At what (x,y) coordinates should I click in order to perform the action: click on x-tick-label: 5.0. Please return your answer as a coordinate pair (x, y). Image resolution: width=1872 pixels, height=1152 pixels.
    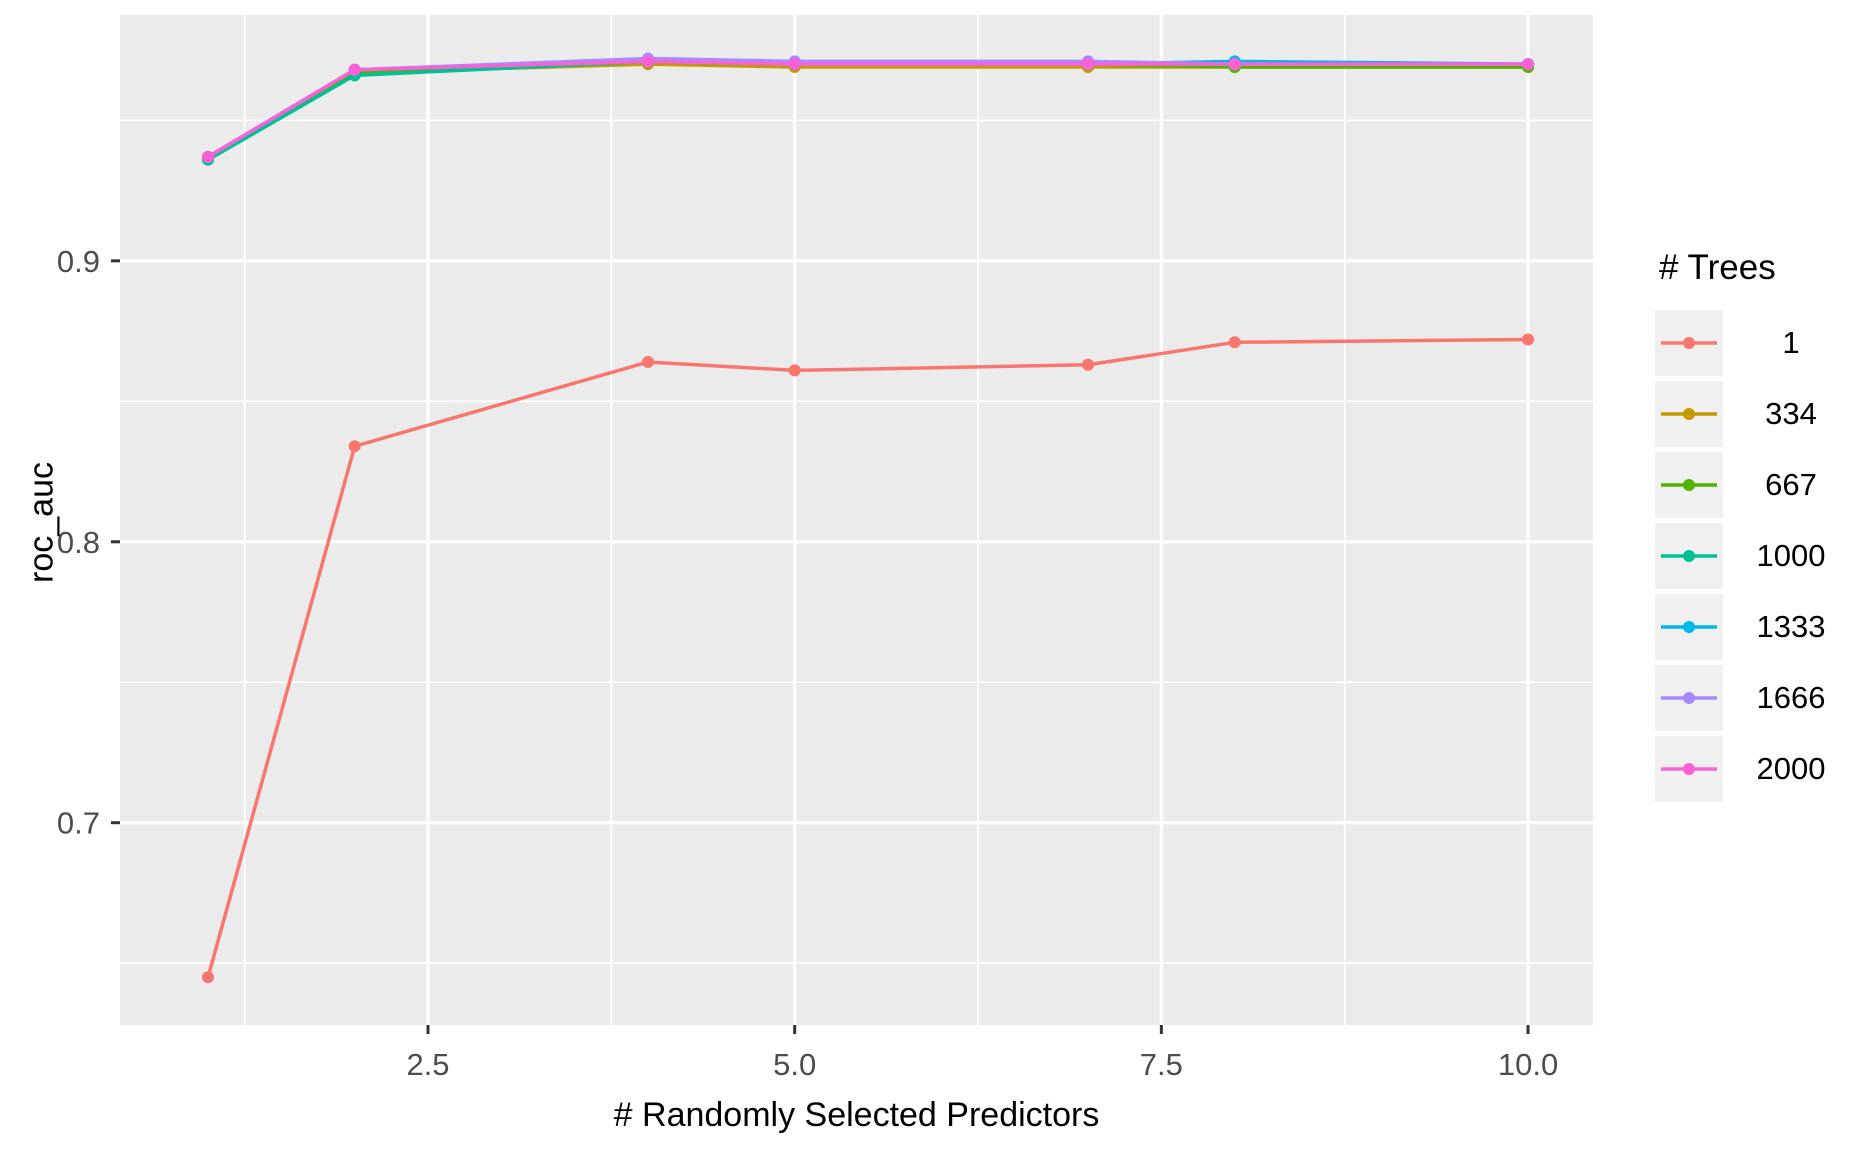
    Looking at the image, I should click on (794, 1064).